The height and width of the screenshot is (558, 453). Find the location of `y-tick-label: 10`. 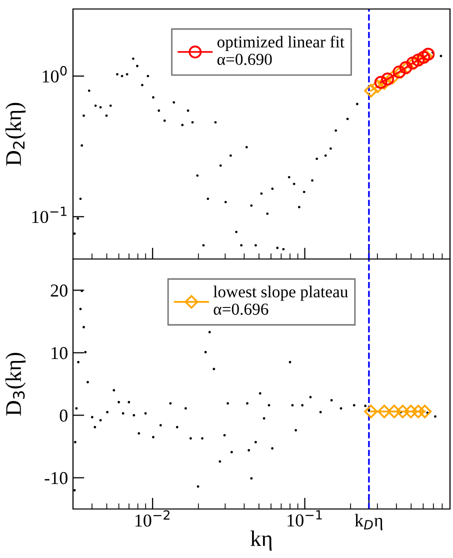

y-tick-label: 10 is located at coordinates (60, 353).